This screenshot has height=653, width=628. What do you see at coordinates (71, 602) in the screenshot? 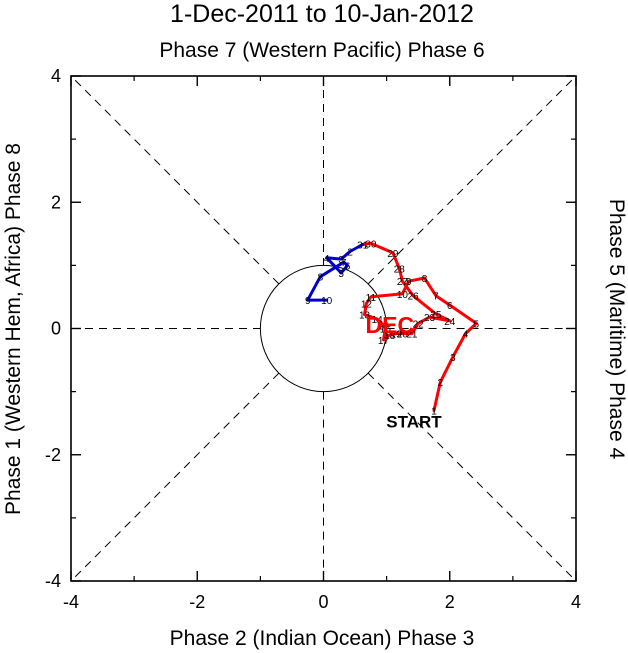
I see `x-tick-label: -4` at bounding box center [71, 602].